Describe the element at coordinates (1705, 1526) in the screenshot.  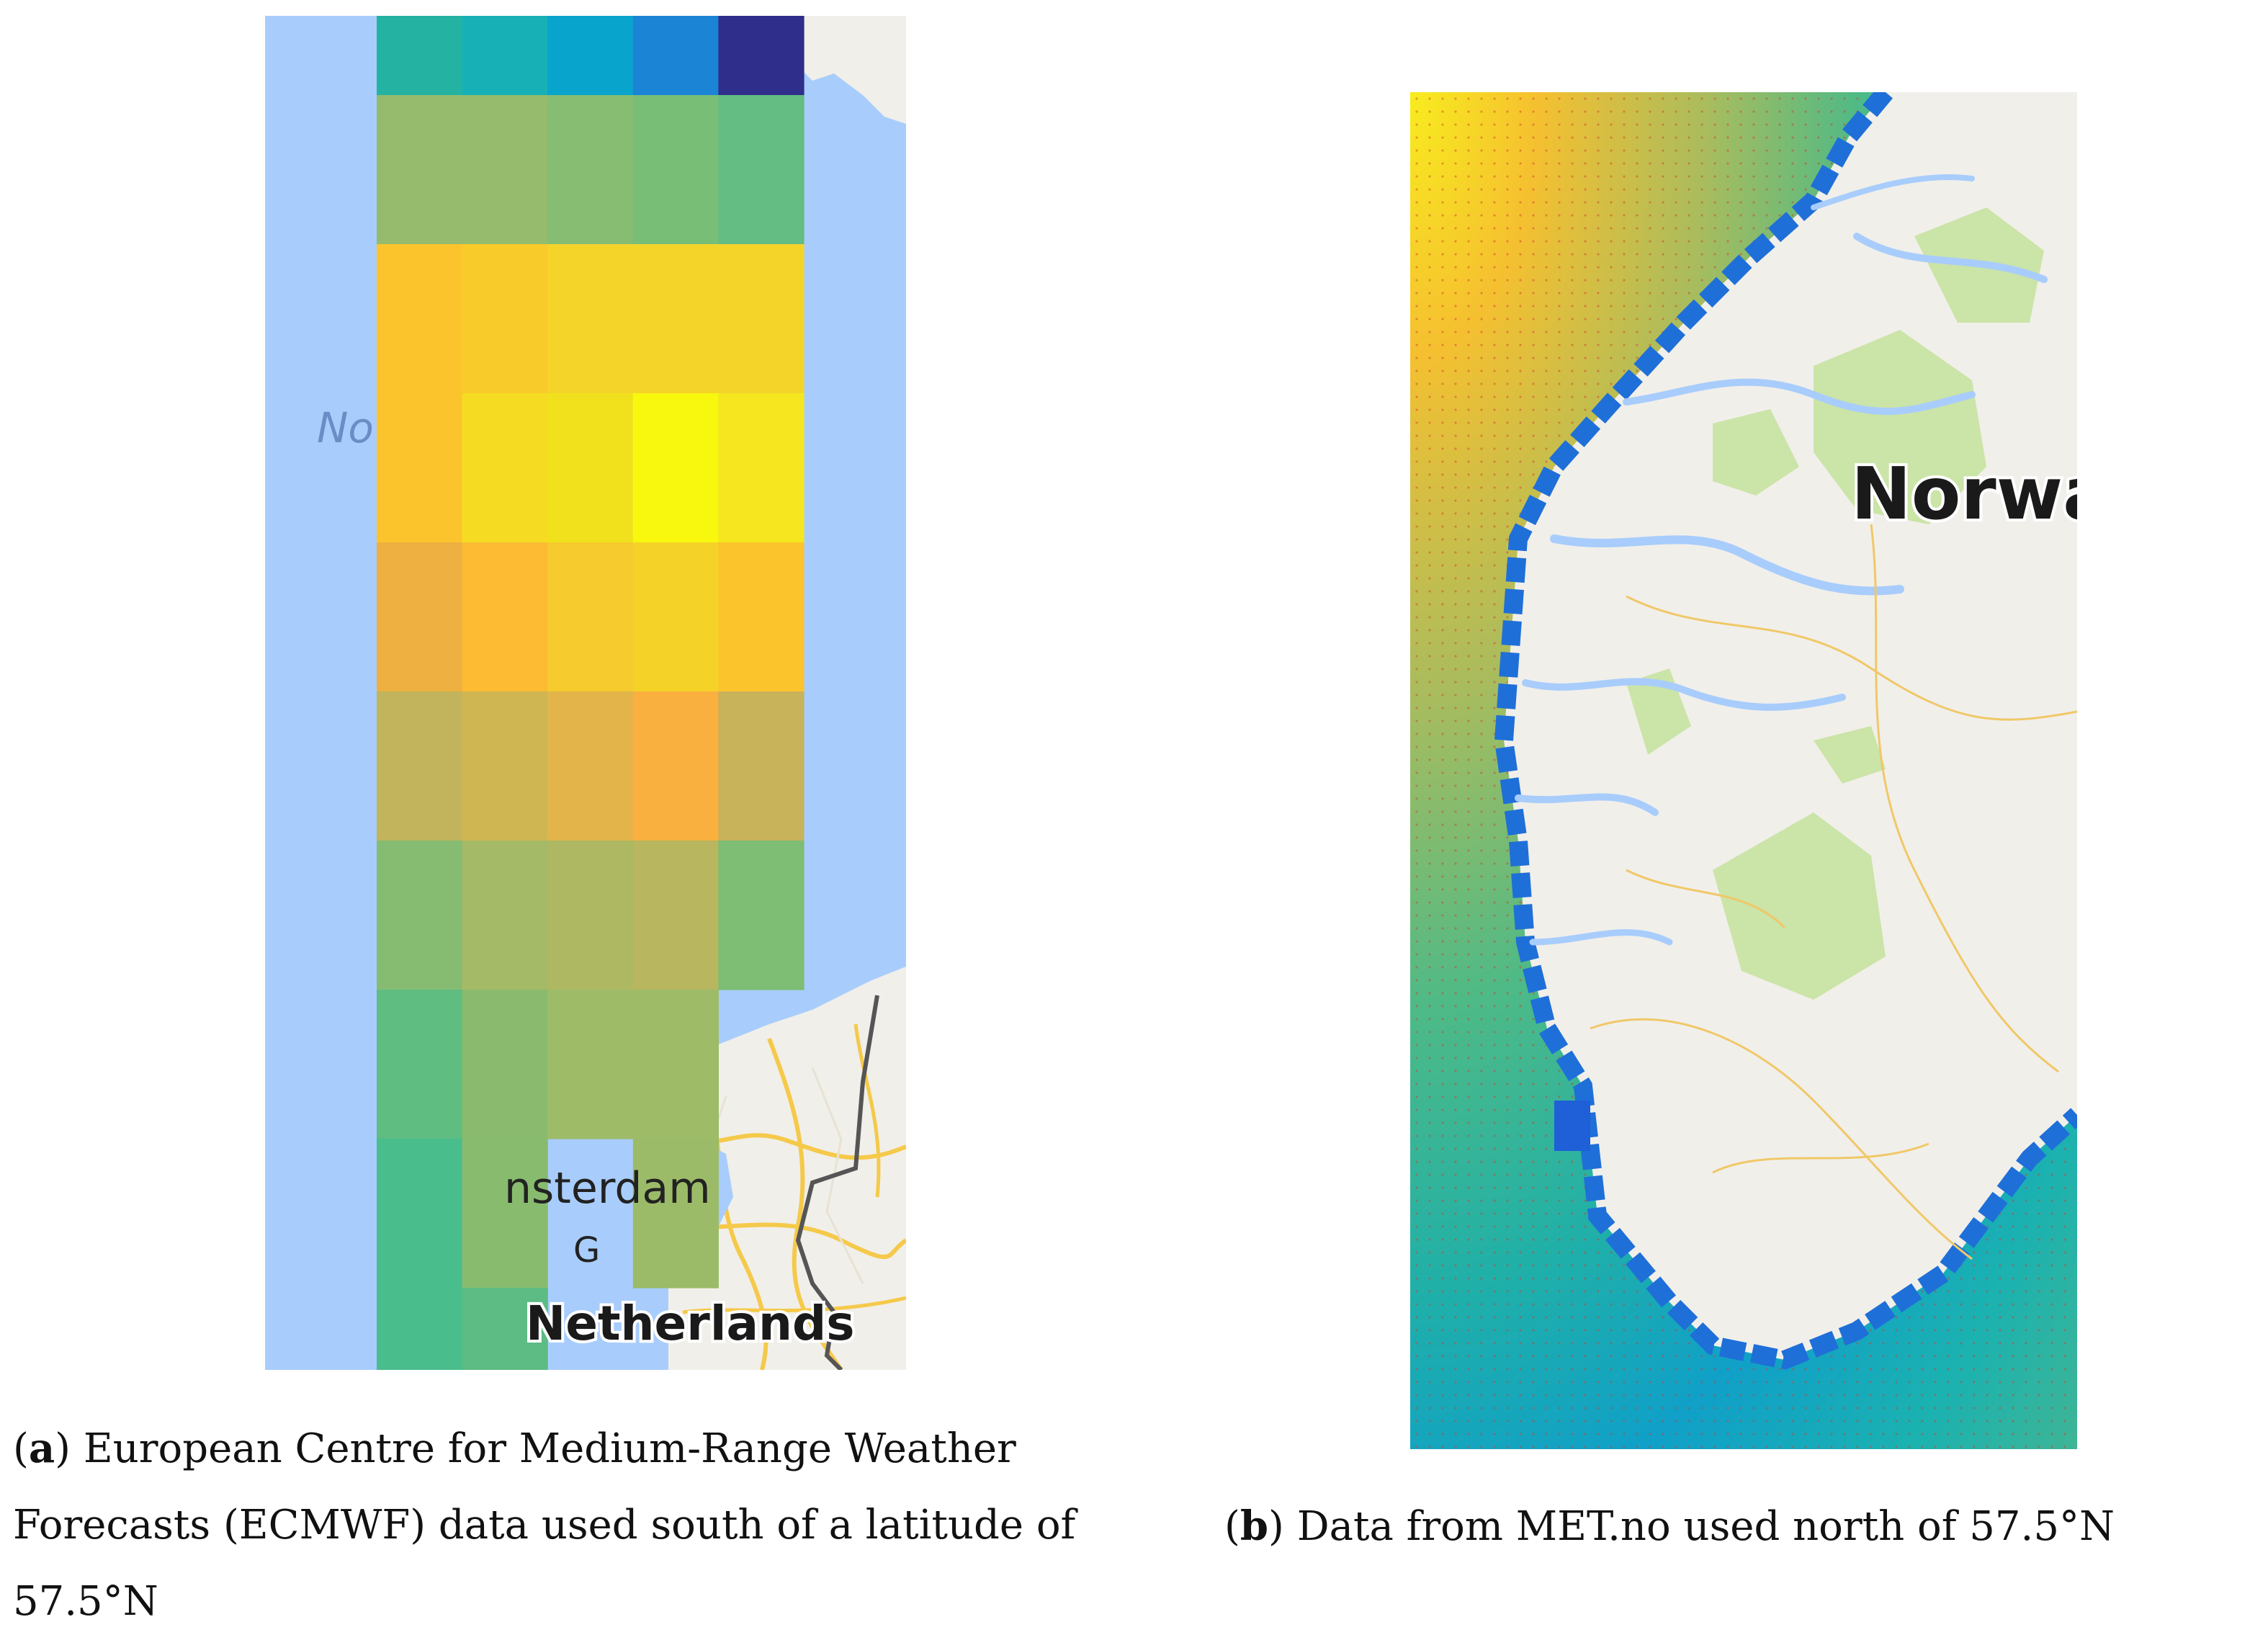
I see `caption-text-b: Data from MET.no used north of 57.5°N` at that location.